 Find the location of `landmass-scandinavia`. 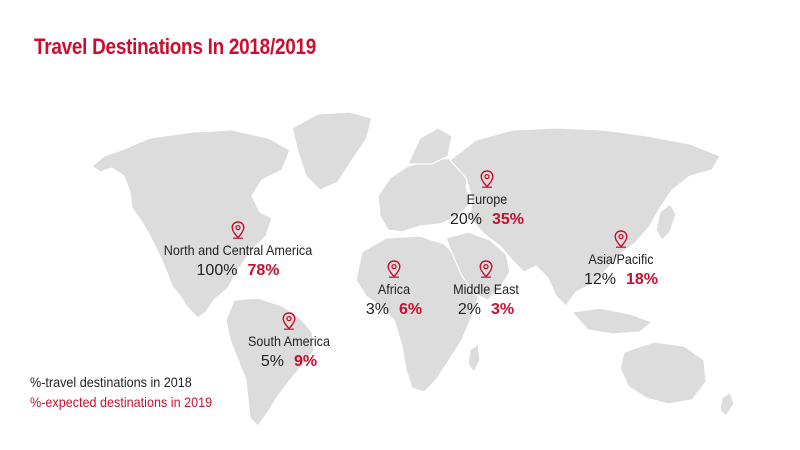

landmass-scandinavia is located at coordinates (430, 146).